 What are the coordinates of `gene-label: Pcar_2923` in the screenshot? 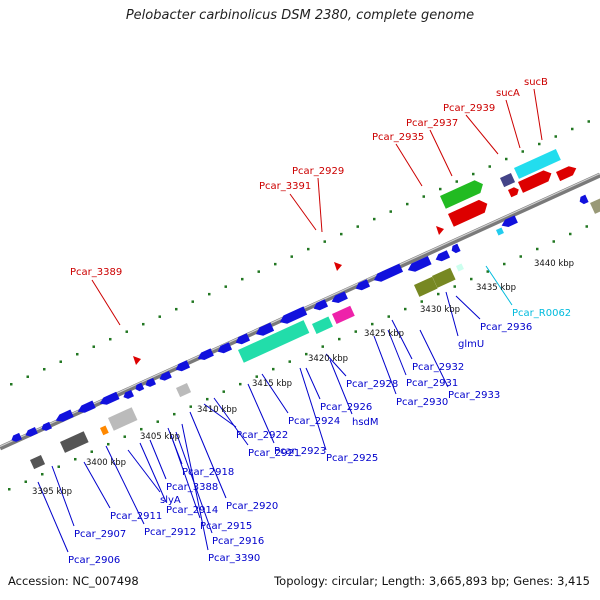 It's located at (300, 451).